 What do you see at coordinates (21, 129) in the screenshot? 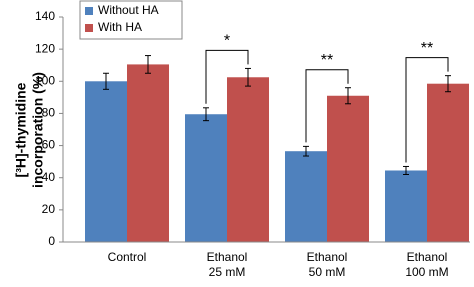
I see `y-axis-label: [³H]-thymidine` at bounding box center [21, 129].